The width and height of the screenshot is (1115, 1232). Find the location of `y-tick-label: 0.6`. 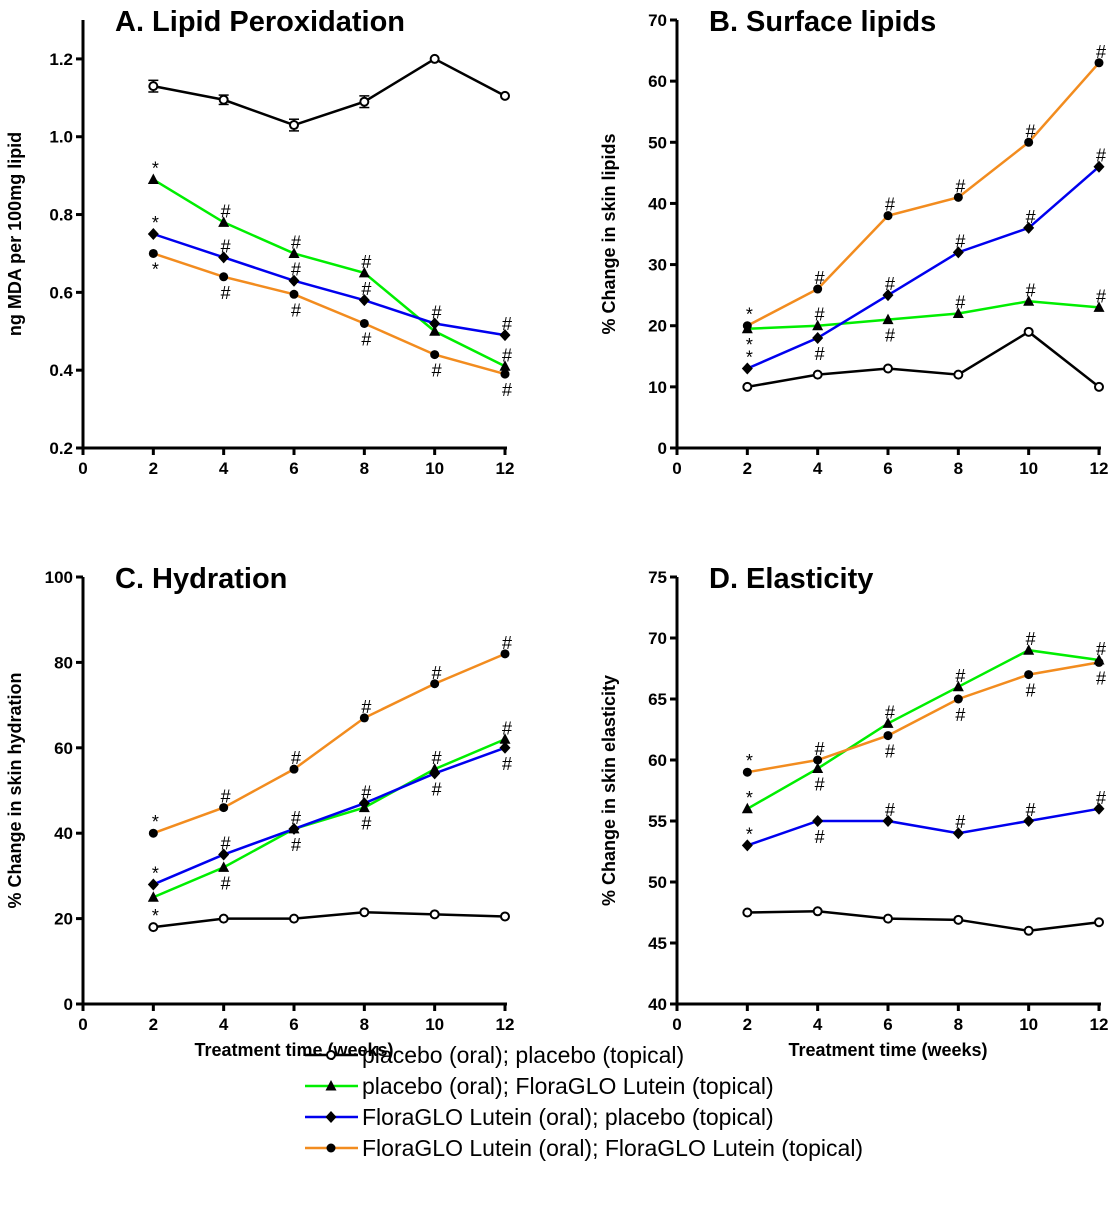

y-tick-label: 0.6 is located at coordinates (61, 292).